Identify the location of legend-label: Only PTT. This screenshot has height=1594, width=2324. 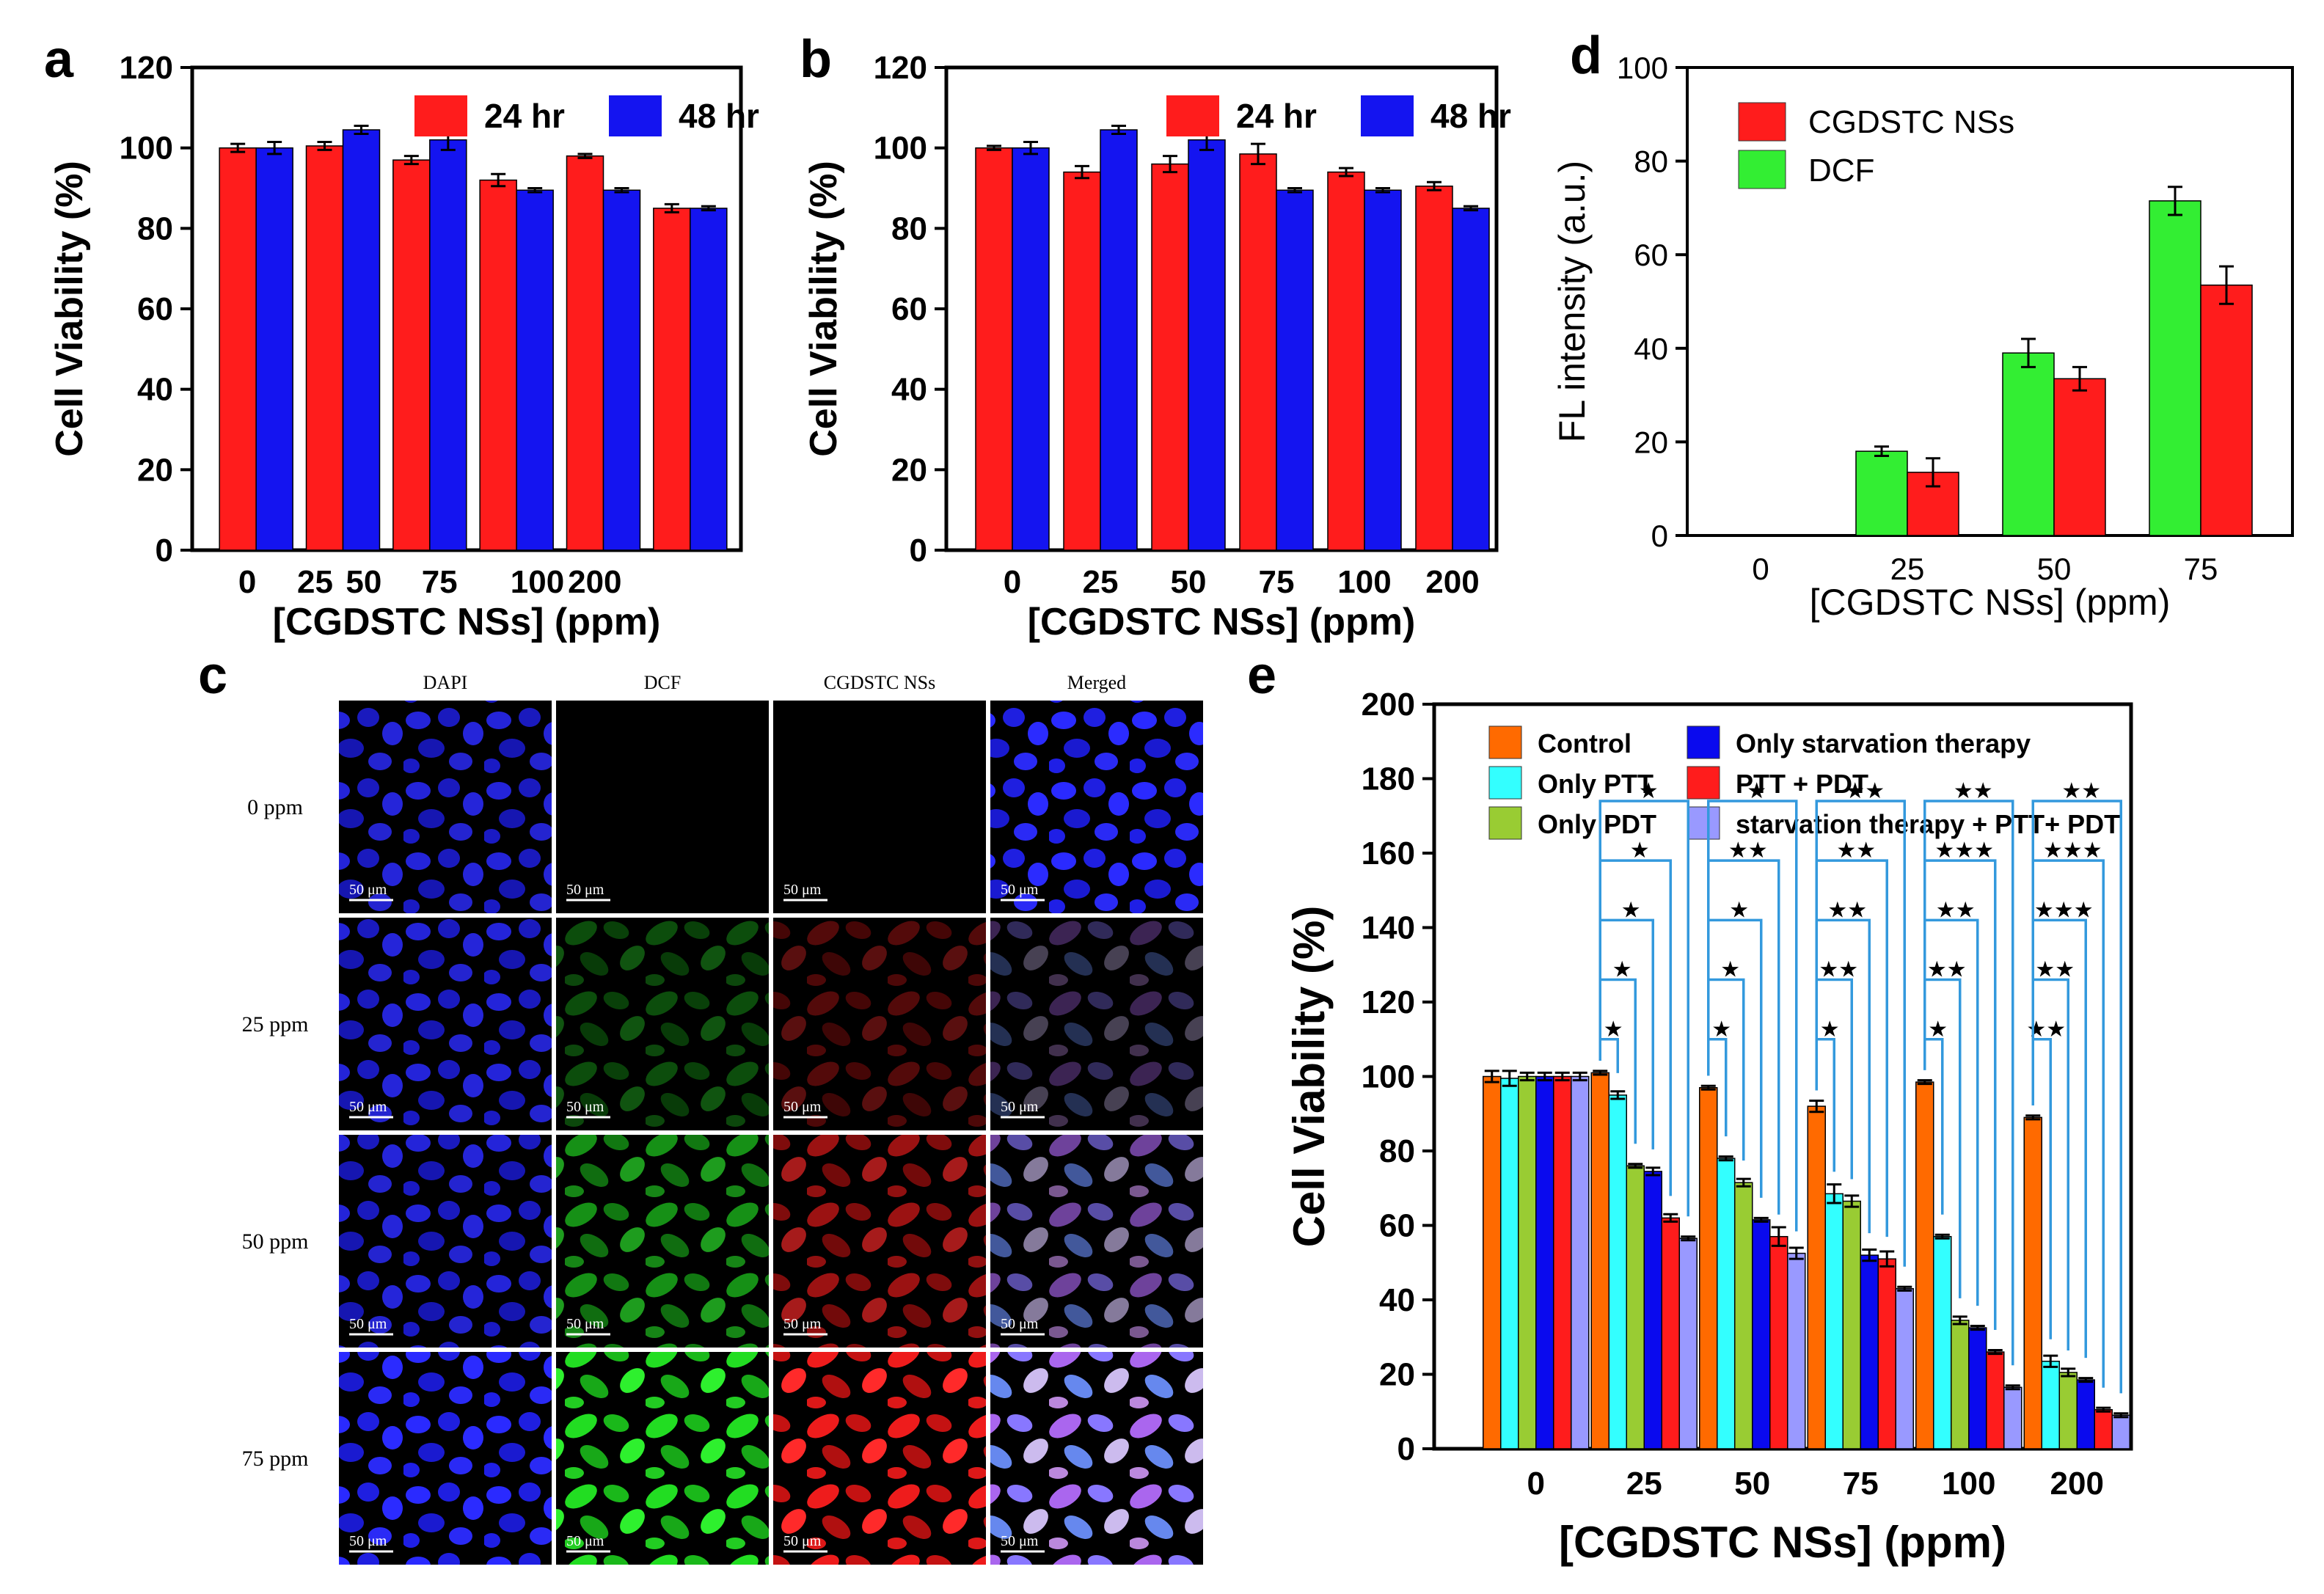
(1596, 784).